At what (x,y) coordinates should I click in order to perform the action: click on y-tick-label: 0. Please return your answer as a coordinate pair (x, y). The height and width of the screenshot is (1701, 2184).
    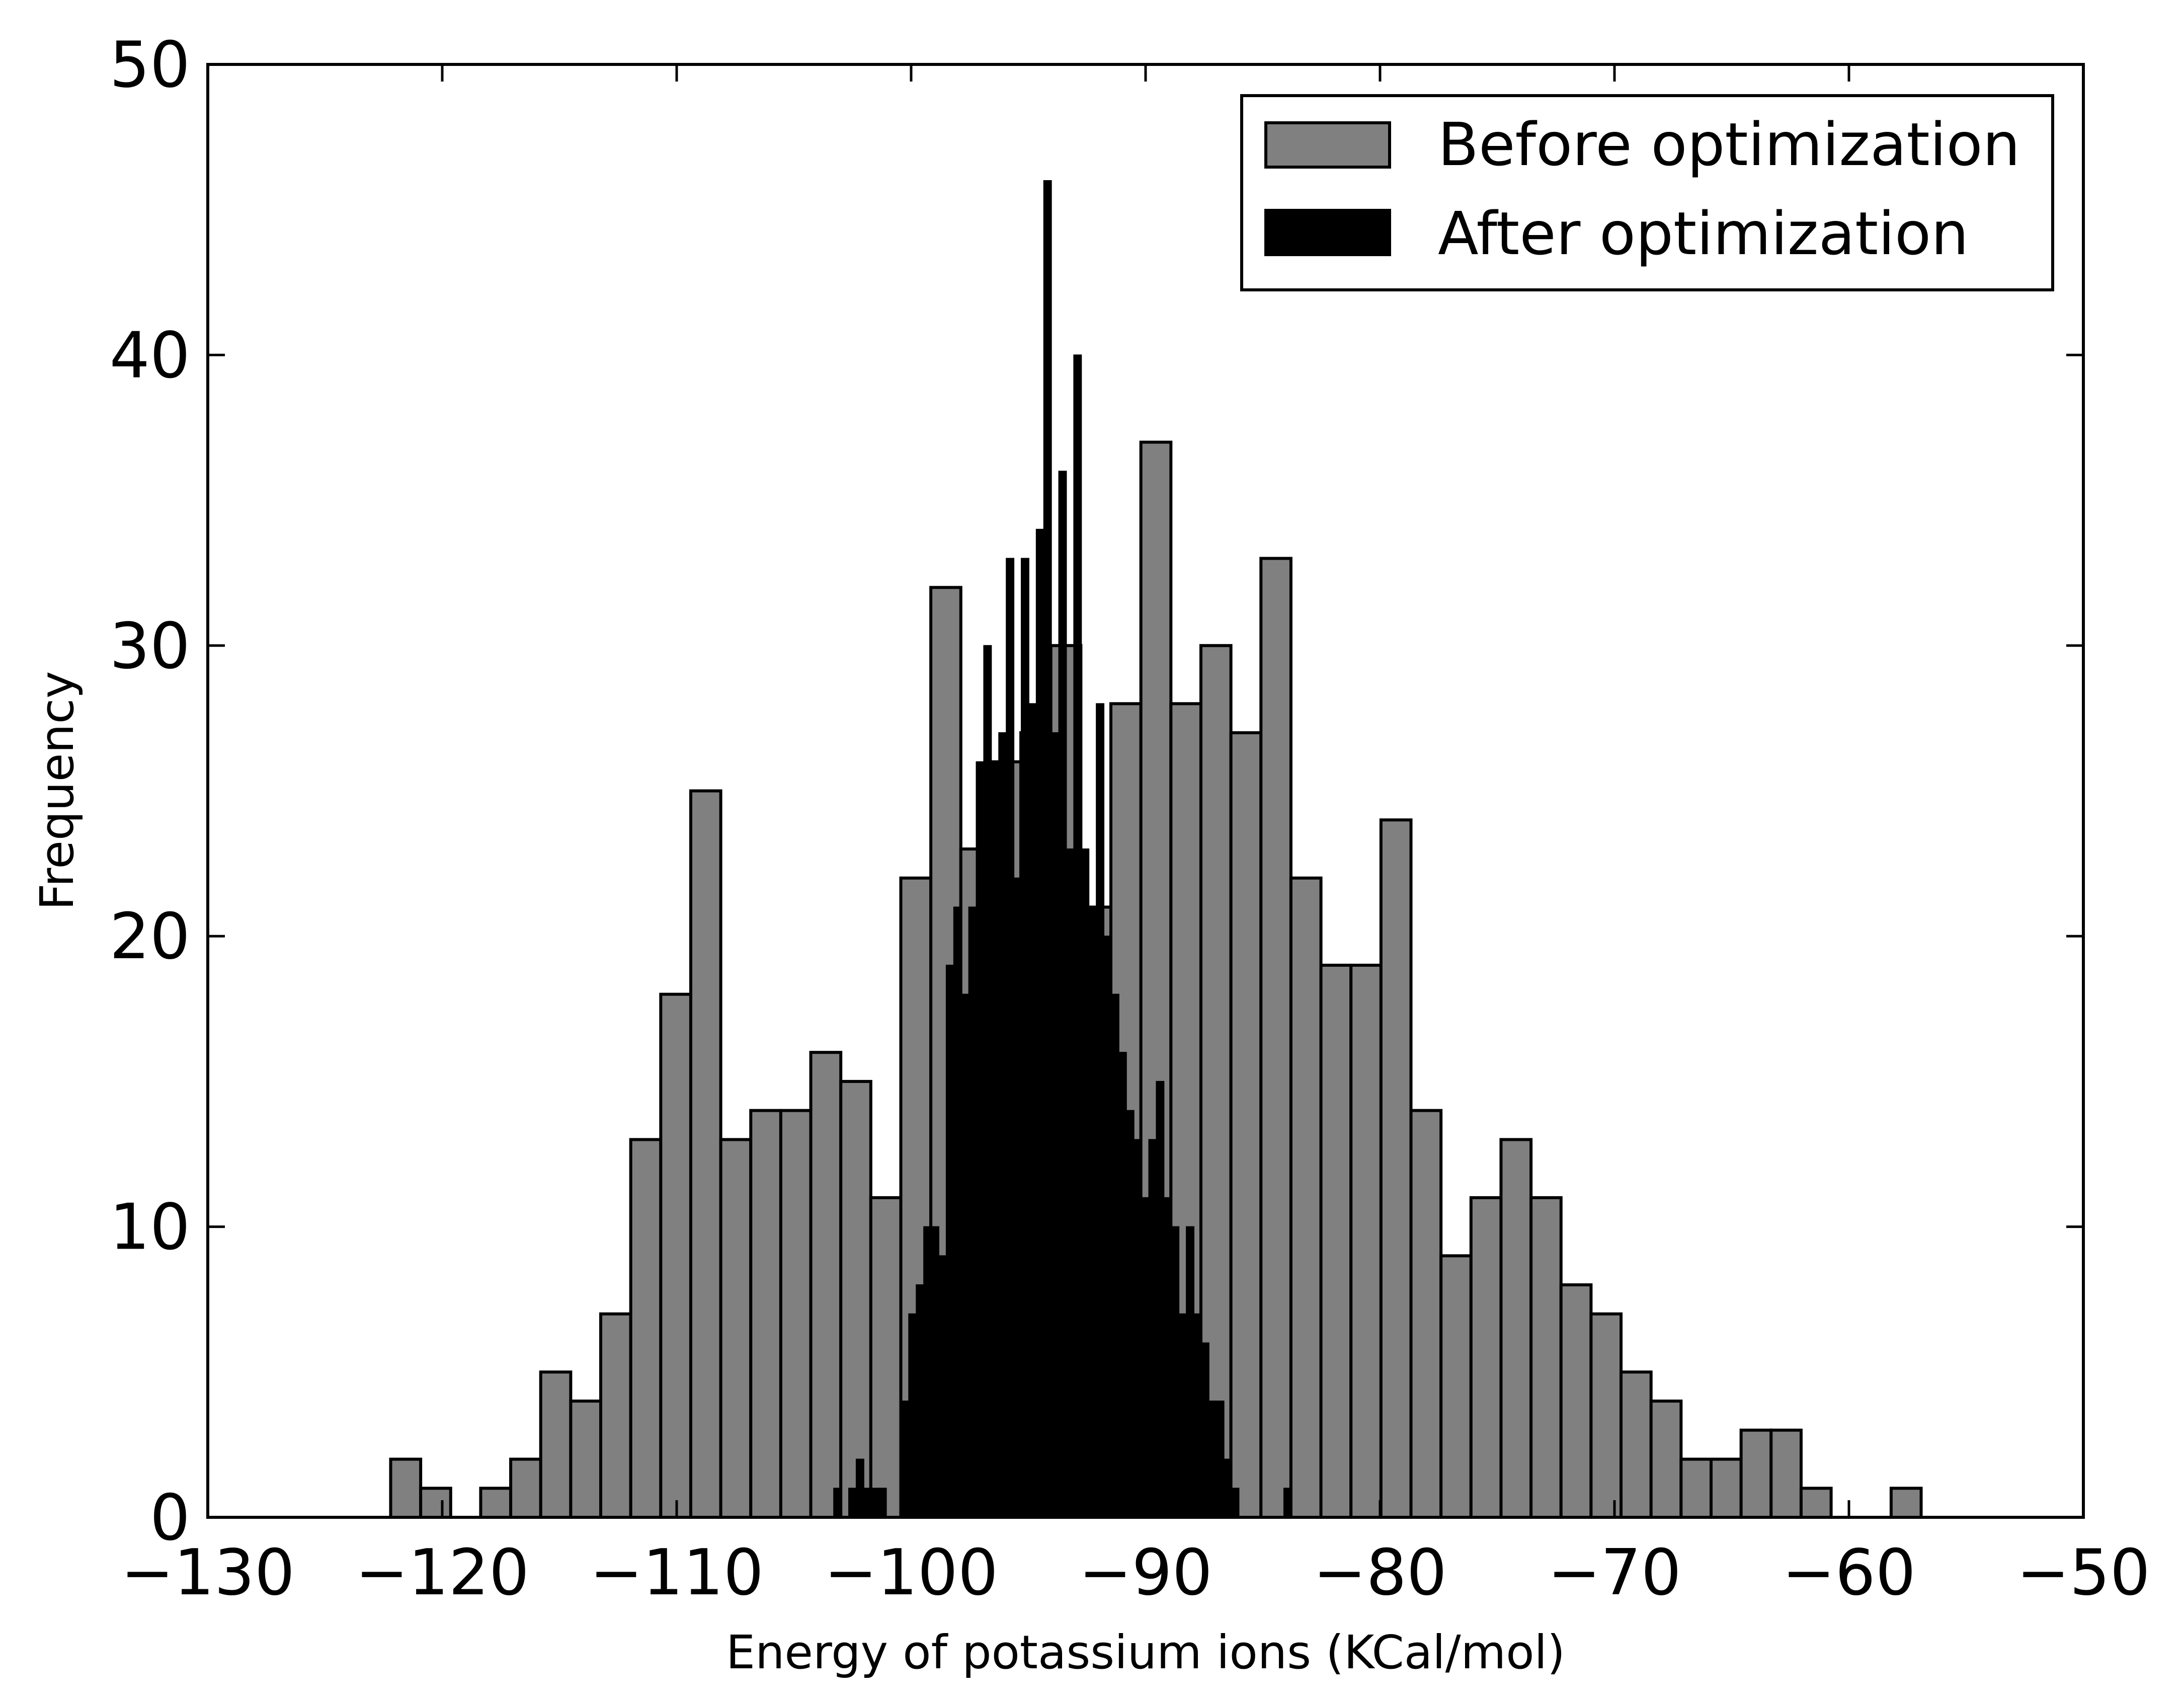
    Looking at the image, I should click on (170, 1518).